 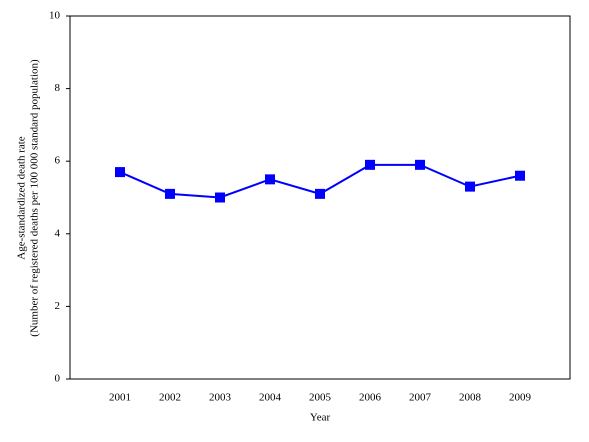 I want to click on x-tick-label: 2006, so click(x=370, y=398).